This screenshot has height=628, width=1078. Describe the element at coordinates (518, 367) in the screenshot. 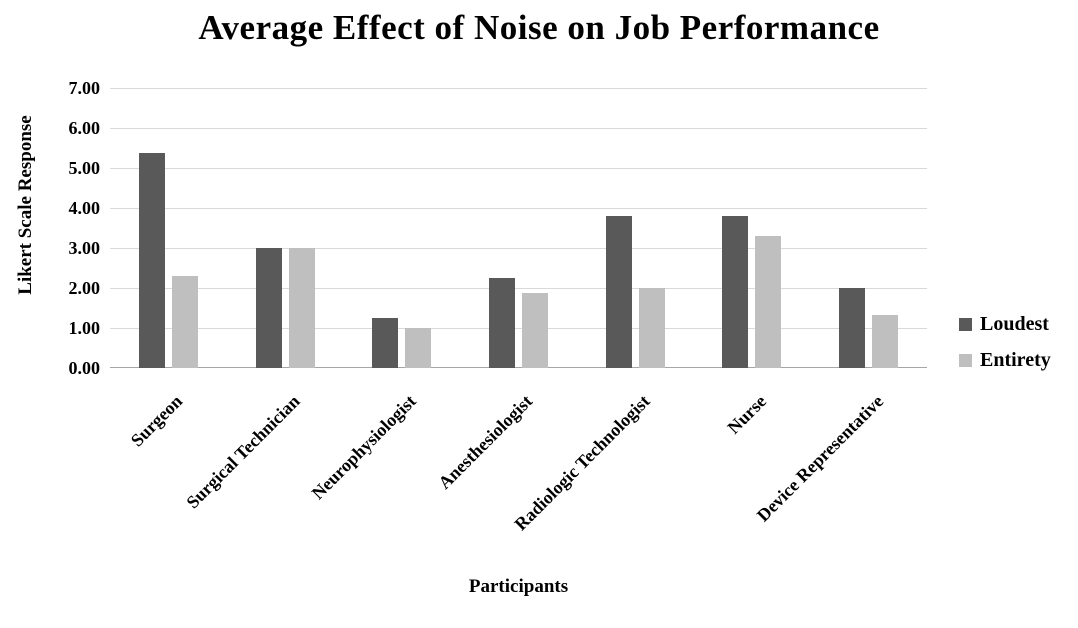

I see `x-axis-line` at that location.